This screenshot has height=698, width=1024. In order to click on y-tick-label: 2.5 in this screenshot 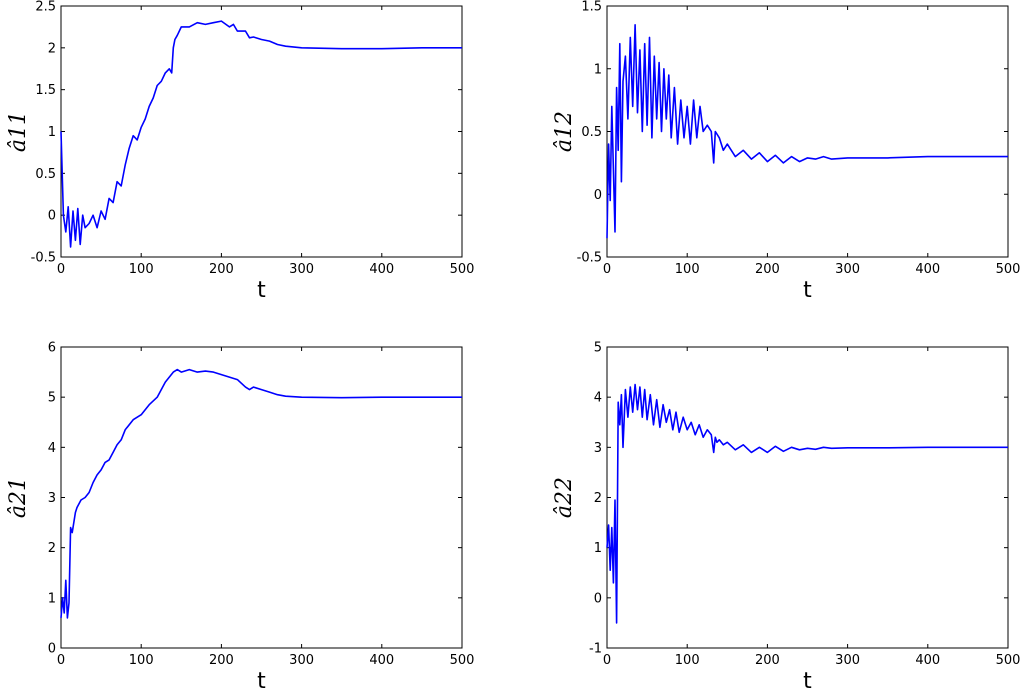, I will do `click(45, 7)`.